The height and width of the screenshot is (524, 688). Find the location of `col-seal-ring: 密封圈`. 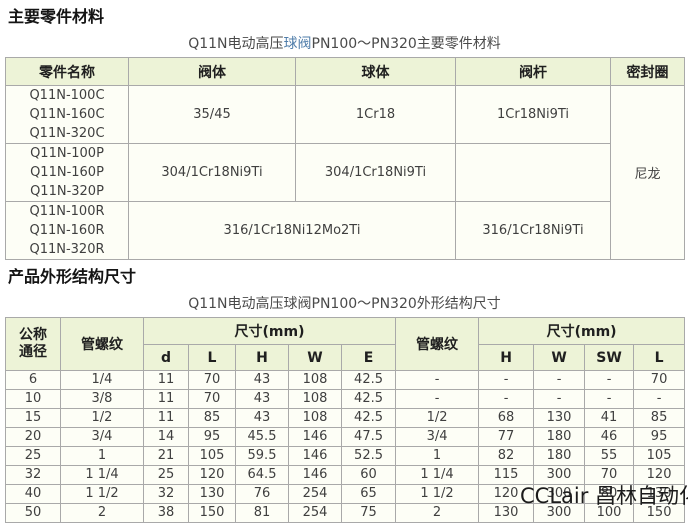

col-seal-ring: 密封圈 is located at coordinates (647, 71).